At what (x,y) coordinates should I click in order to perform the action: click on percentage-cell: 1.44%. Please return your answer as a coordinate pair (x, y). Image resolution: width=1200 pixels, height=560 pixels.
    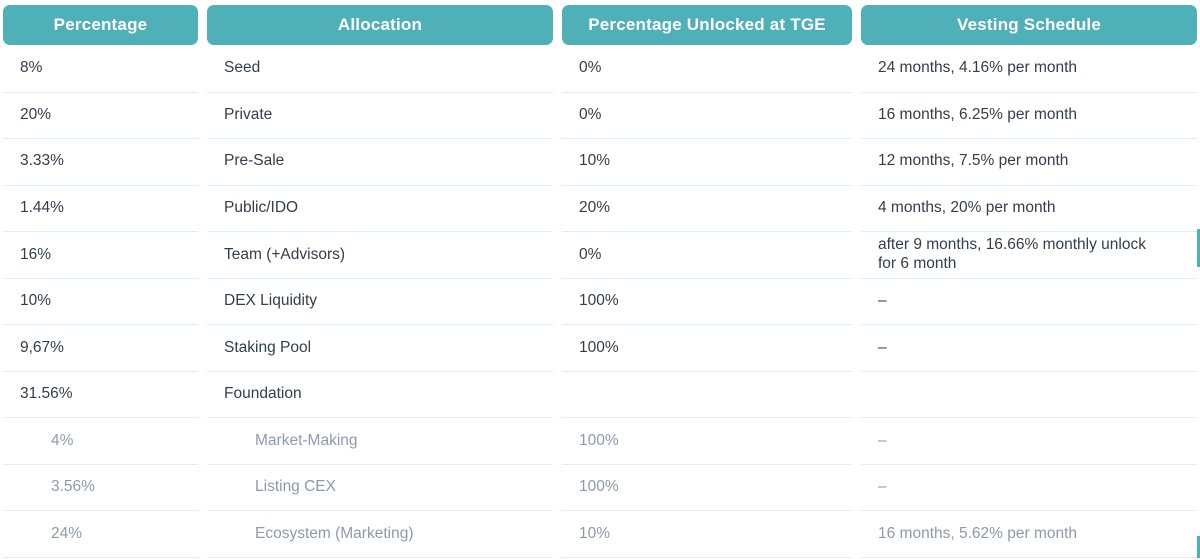
    Looking at the image, I should click on (100, 209).